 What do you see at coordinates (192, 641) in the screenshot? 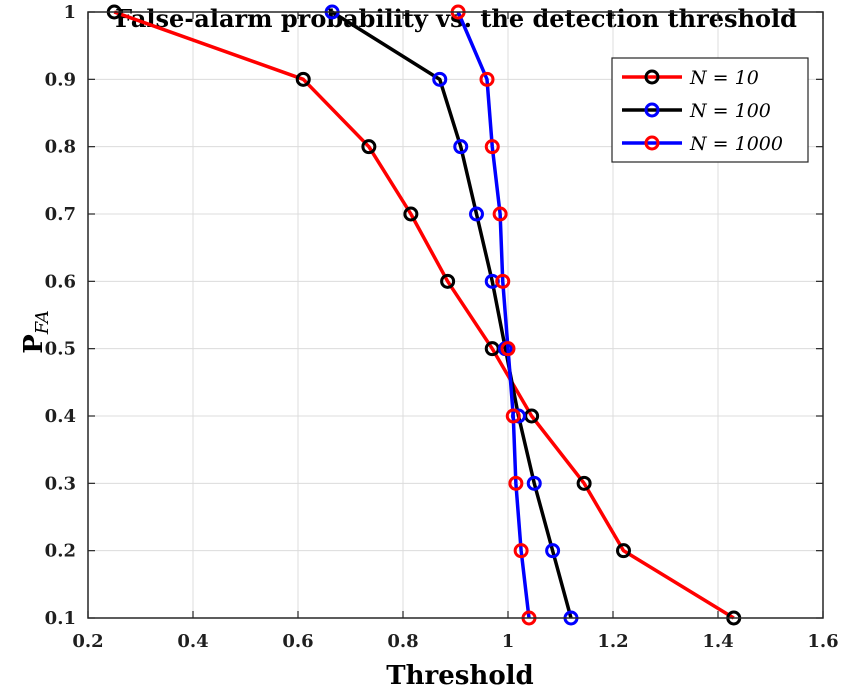
I see `x-tick-label: 0.4` at bounding box center [192, 641].